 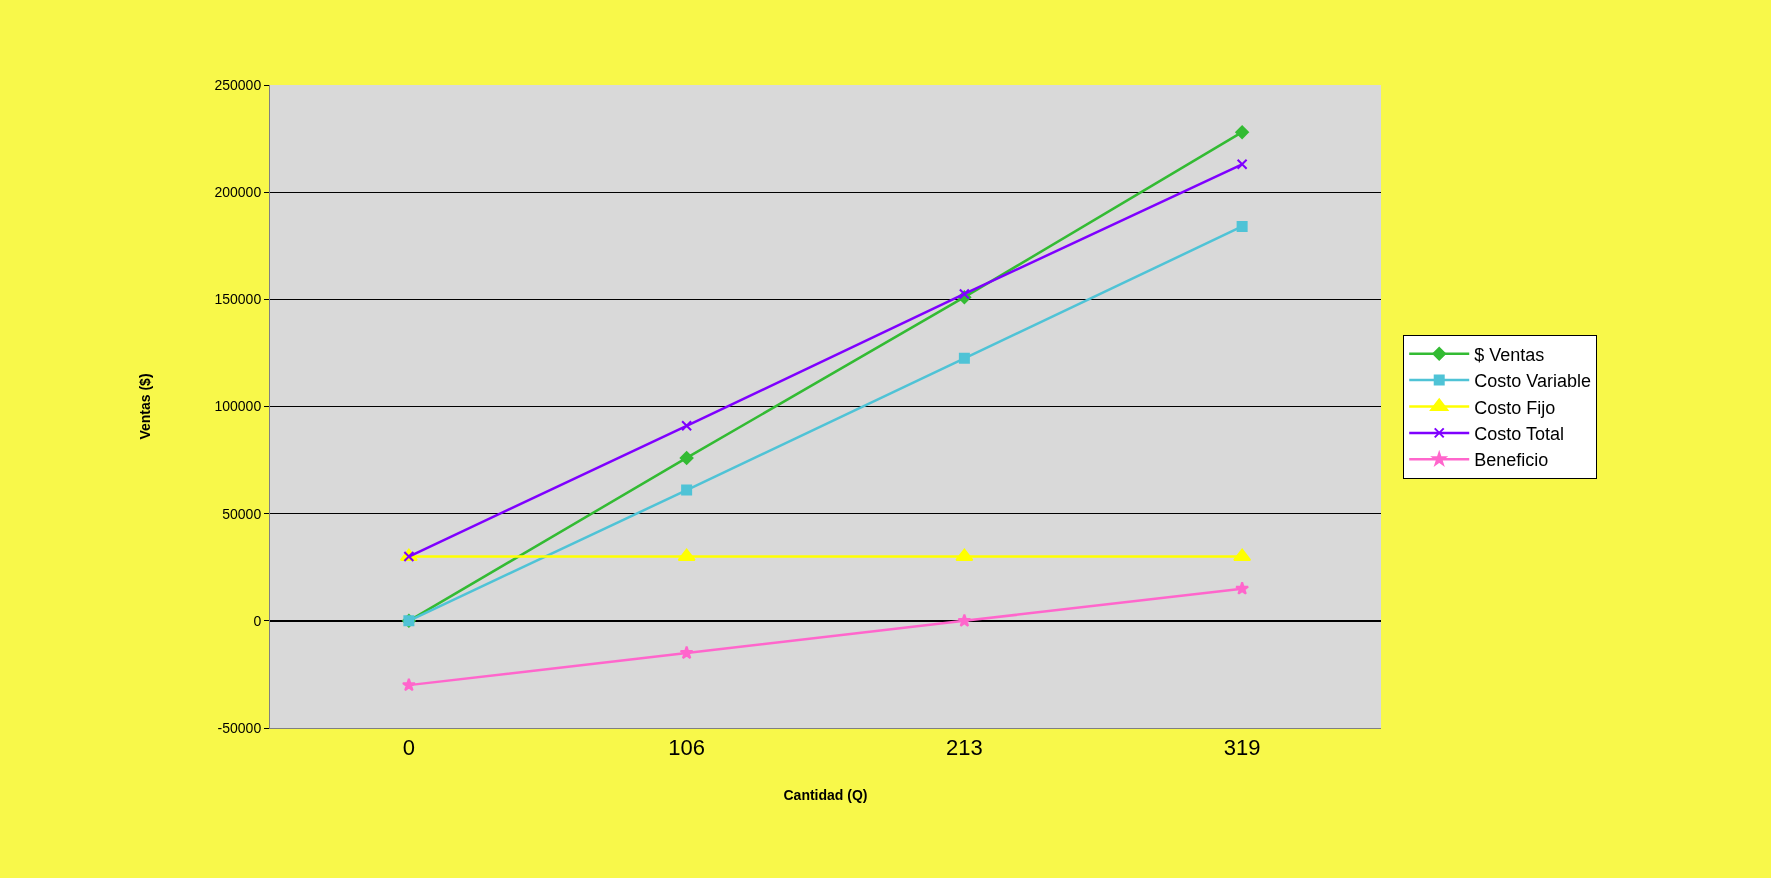 What do you see at coordinates (238, 84) in the screenshot?
I see `y-tick-label: 250000` at bounding box center [238, 84].